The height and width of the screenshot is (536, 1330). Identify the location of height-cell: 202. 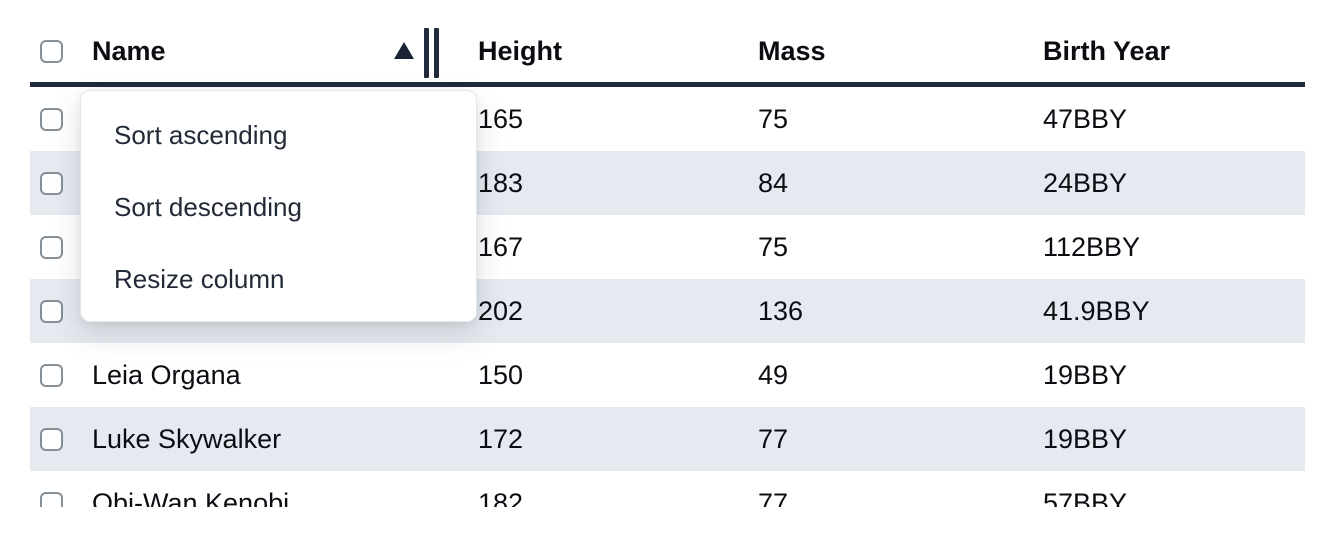
(501, 310).